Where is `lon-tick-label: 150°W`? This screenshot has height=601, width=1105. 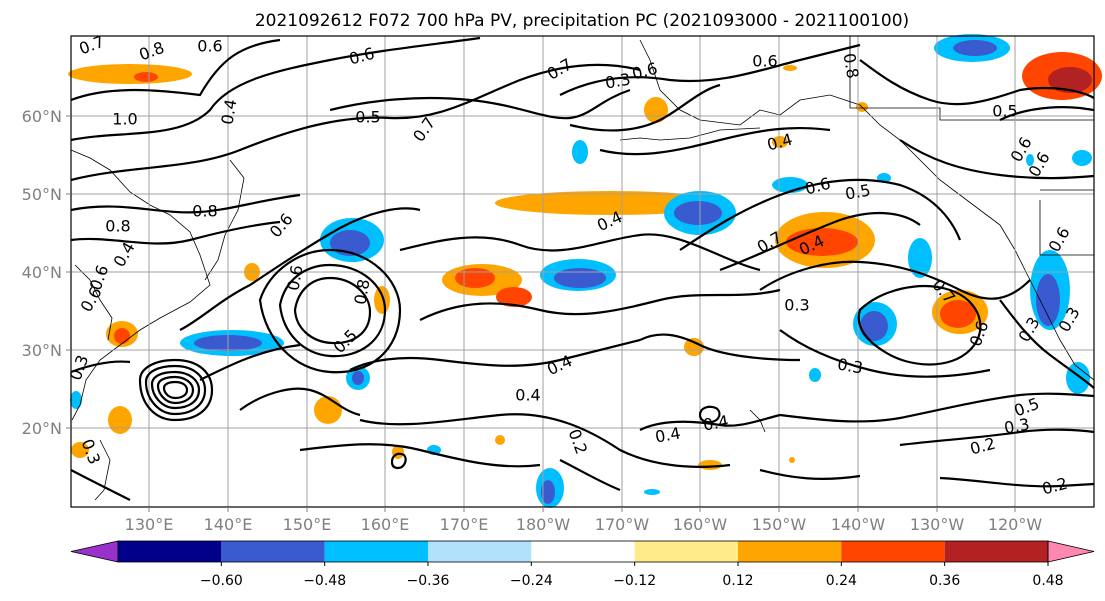
lon-tick-label: 150°W is located at coordinates (779, 524).